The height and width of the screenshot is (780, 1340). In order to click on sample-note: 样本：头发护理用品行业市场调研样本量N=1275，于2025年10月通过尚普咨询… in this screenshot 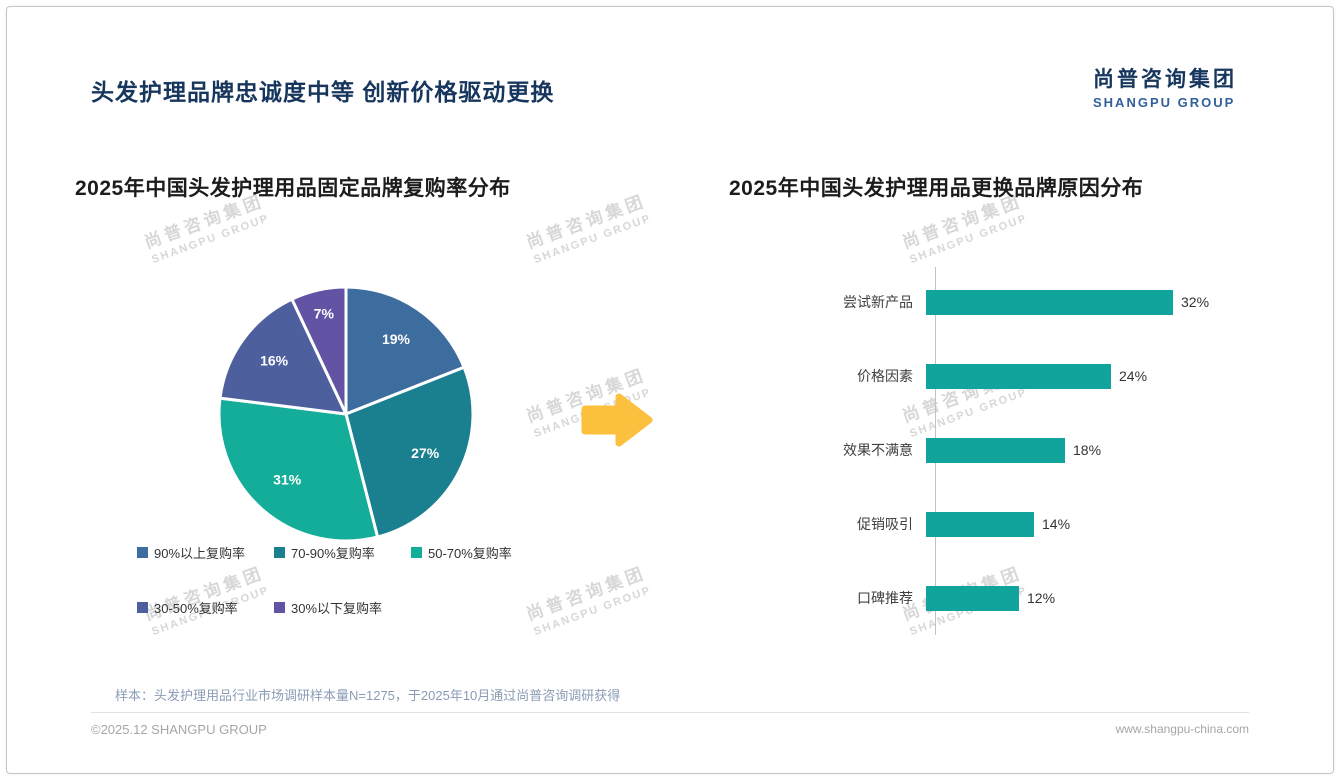, I will do `click(368, 695)`.